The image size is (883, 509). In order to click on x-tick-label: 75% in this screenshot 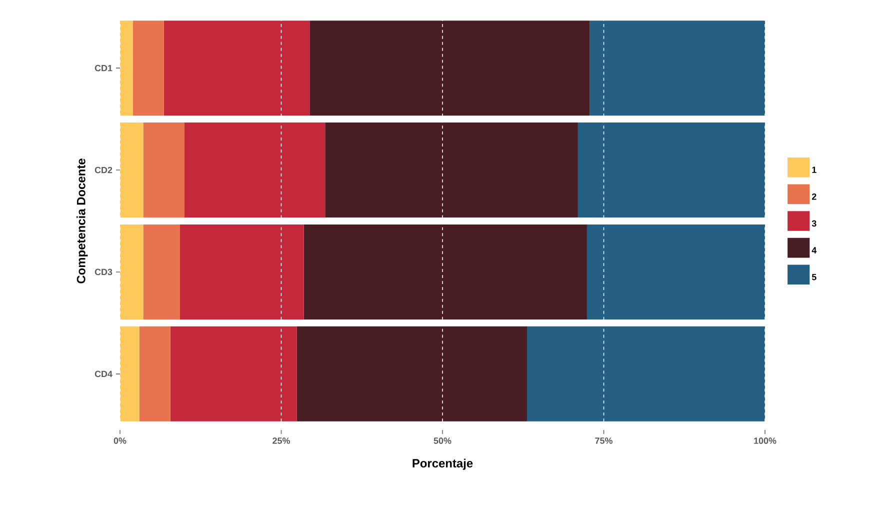, I will do `click(603, 441)`.